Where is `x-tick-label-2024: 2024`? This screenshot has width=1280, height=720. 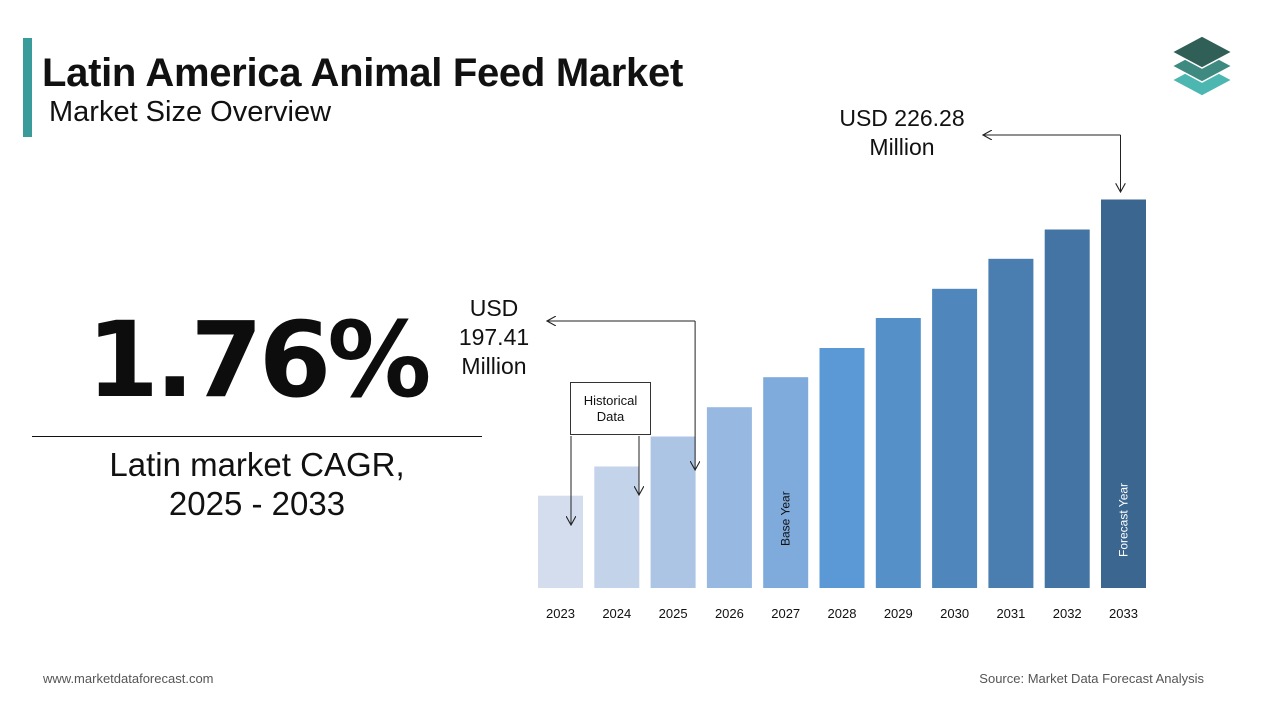
x-tick-label-2024: 2024 is located at coordinates (616, 613).